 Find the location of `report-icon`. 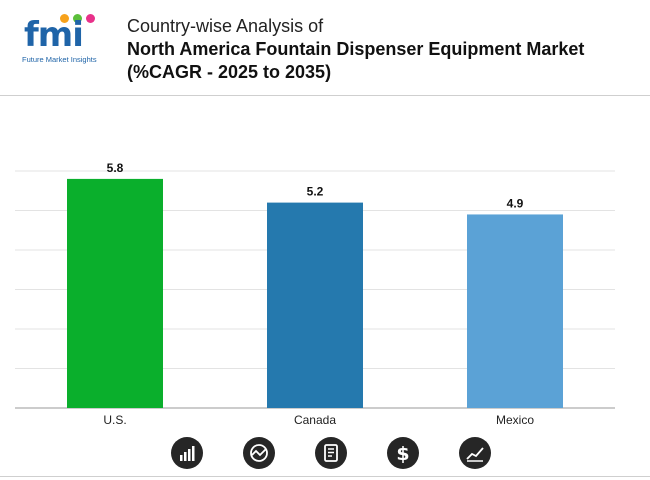

report-icon is located at coordinates (331, 453).